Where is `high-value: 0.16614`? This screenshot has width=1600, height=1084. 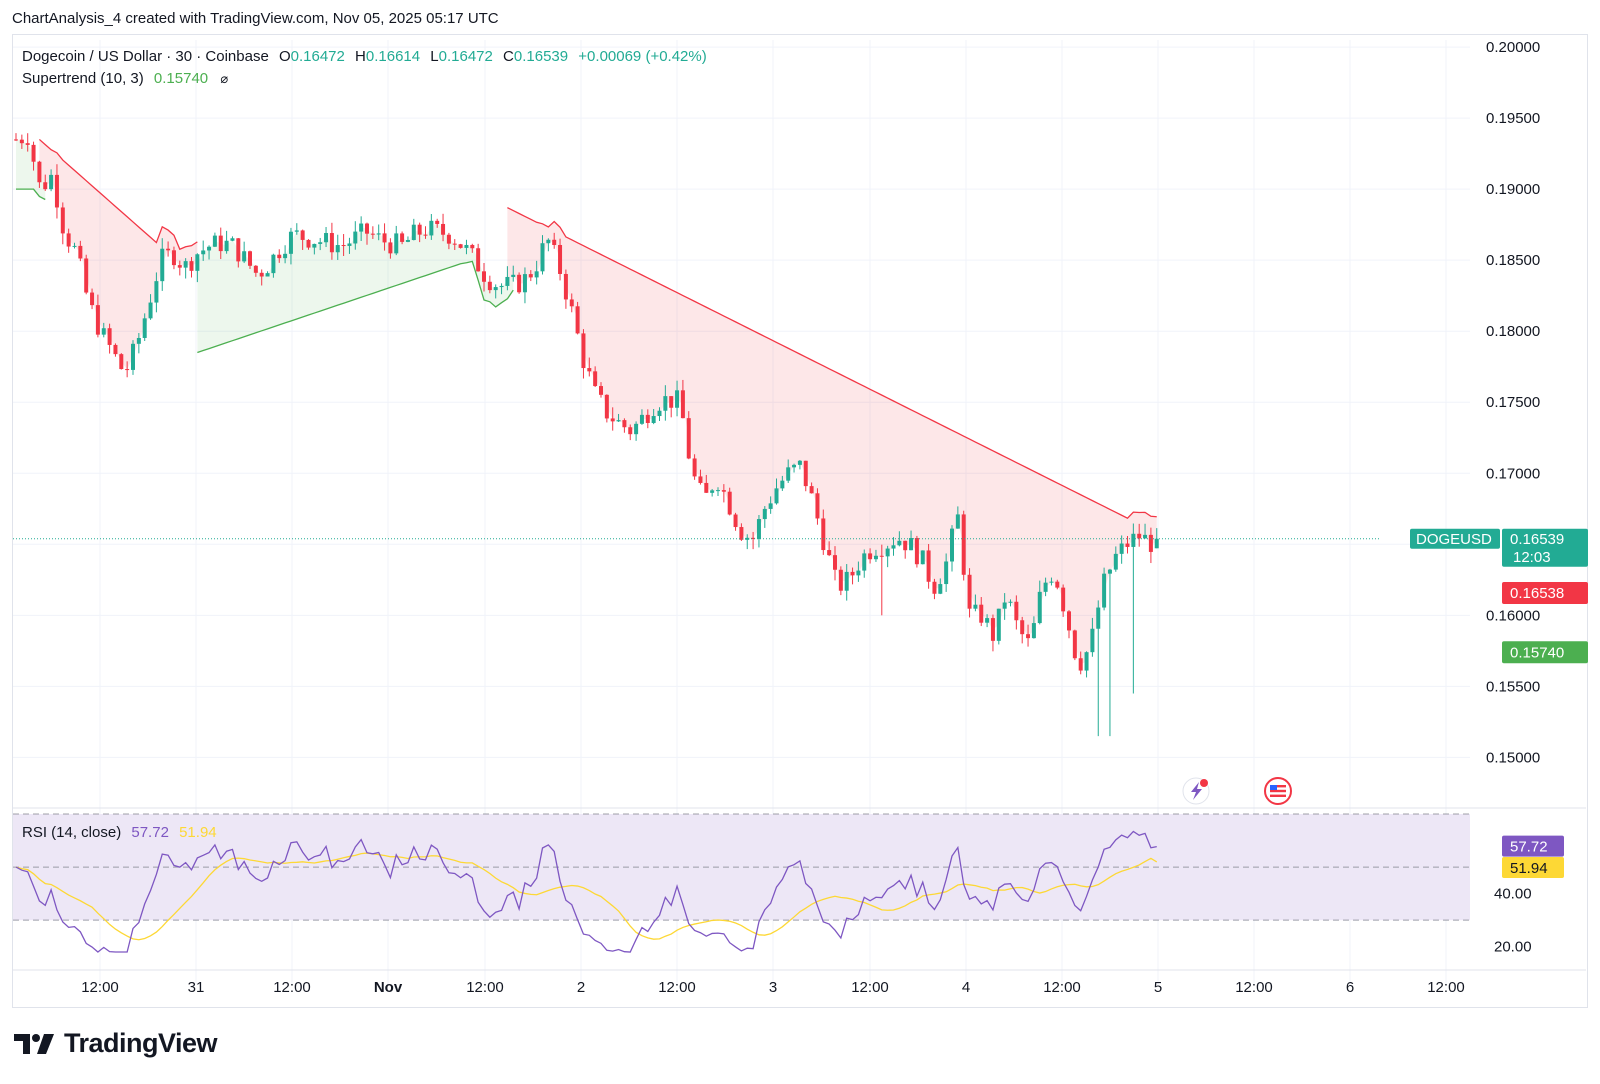 high-value: 0.16614 is located at coordinates (393, 56).